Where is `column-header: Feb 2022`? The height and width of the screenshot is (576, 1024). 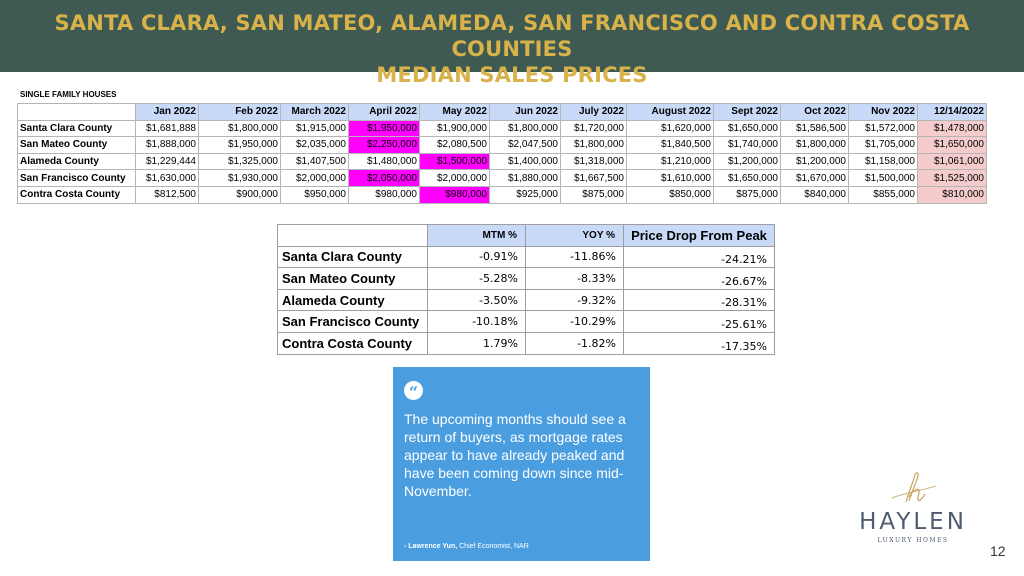
column-header: Feb 2022 is located at coordinates (239, 112).